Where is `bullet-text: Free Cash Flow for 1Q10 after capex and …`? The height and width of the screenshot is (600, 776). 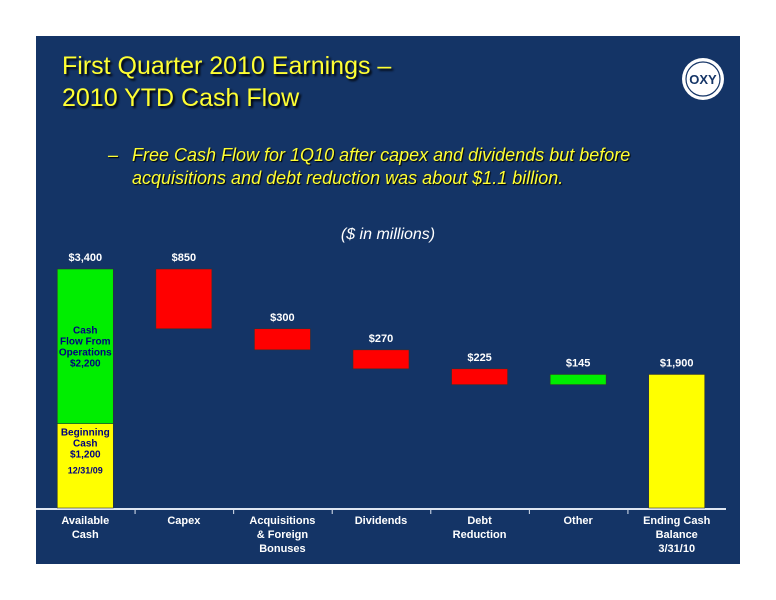
bullet-text: Free Cash Flow for 1Q10 after capex and … is located at coordinates (381, 166).